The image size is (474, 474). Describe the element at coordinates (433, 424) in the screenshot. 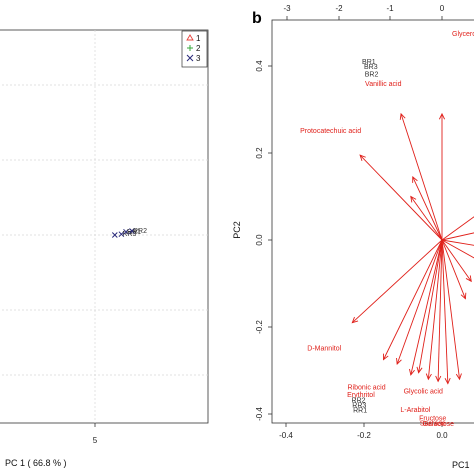

I see `variable-label: Sucrose` at that location.